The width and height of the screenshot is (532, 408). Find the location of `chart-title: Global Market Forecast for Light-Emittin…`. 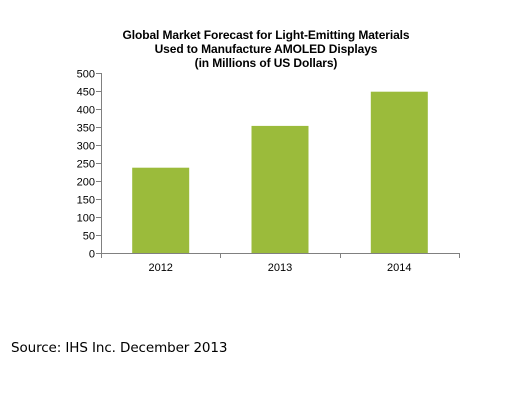

chart-title: Global Market Forecast for Light-Emittin… is located at coordinates (266, 49).